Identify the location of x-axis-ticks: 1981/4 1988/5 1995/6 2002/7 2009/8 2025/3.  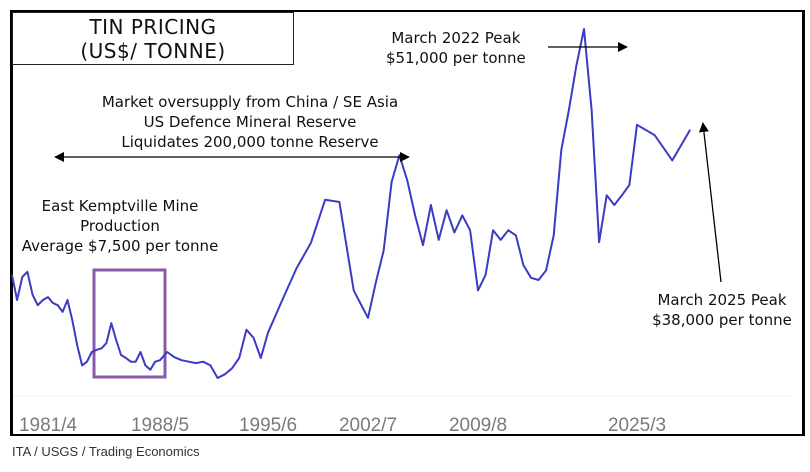
(342, 425).